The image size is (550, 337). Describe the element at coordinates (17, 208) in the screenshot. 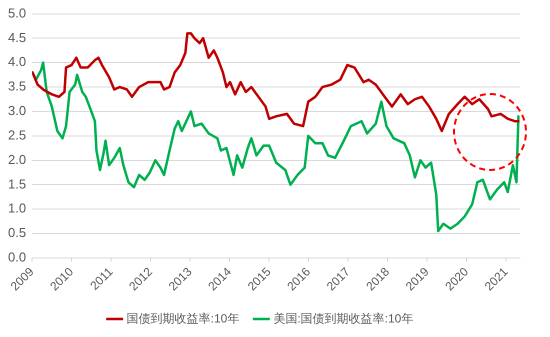

I see `y-tick-label: 1.0` at that location.